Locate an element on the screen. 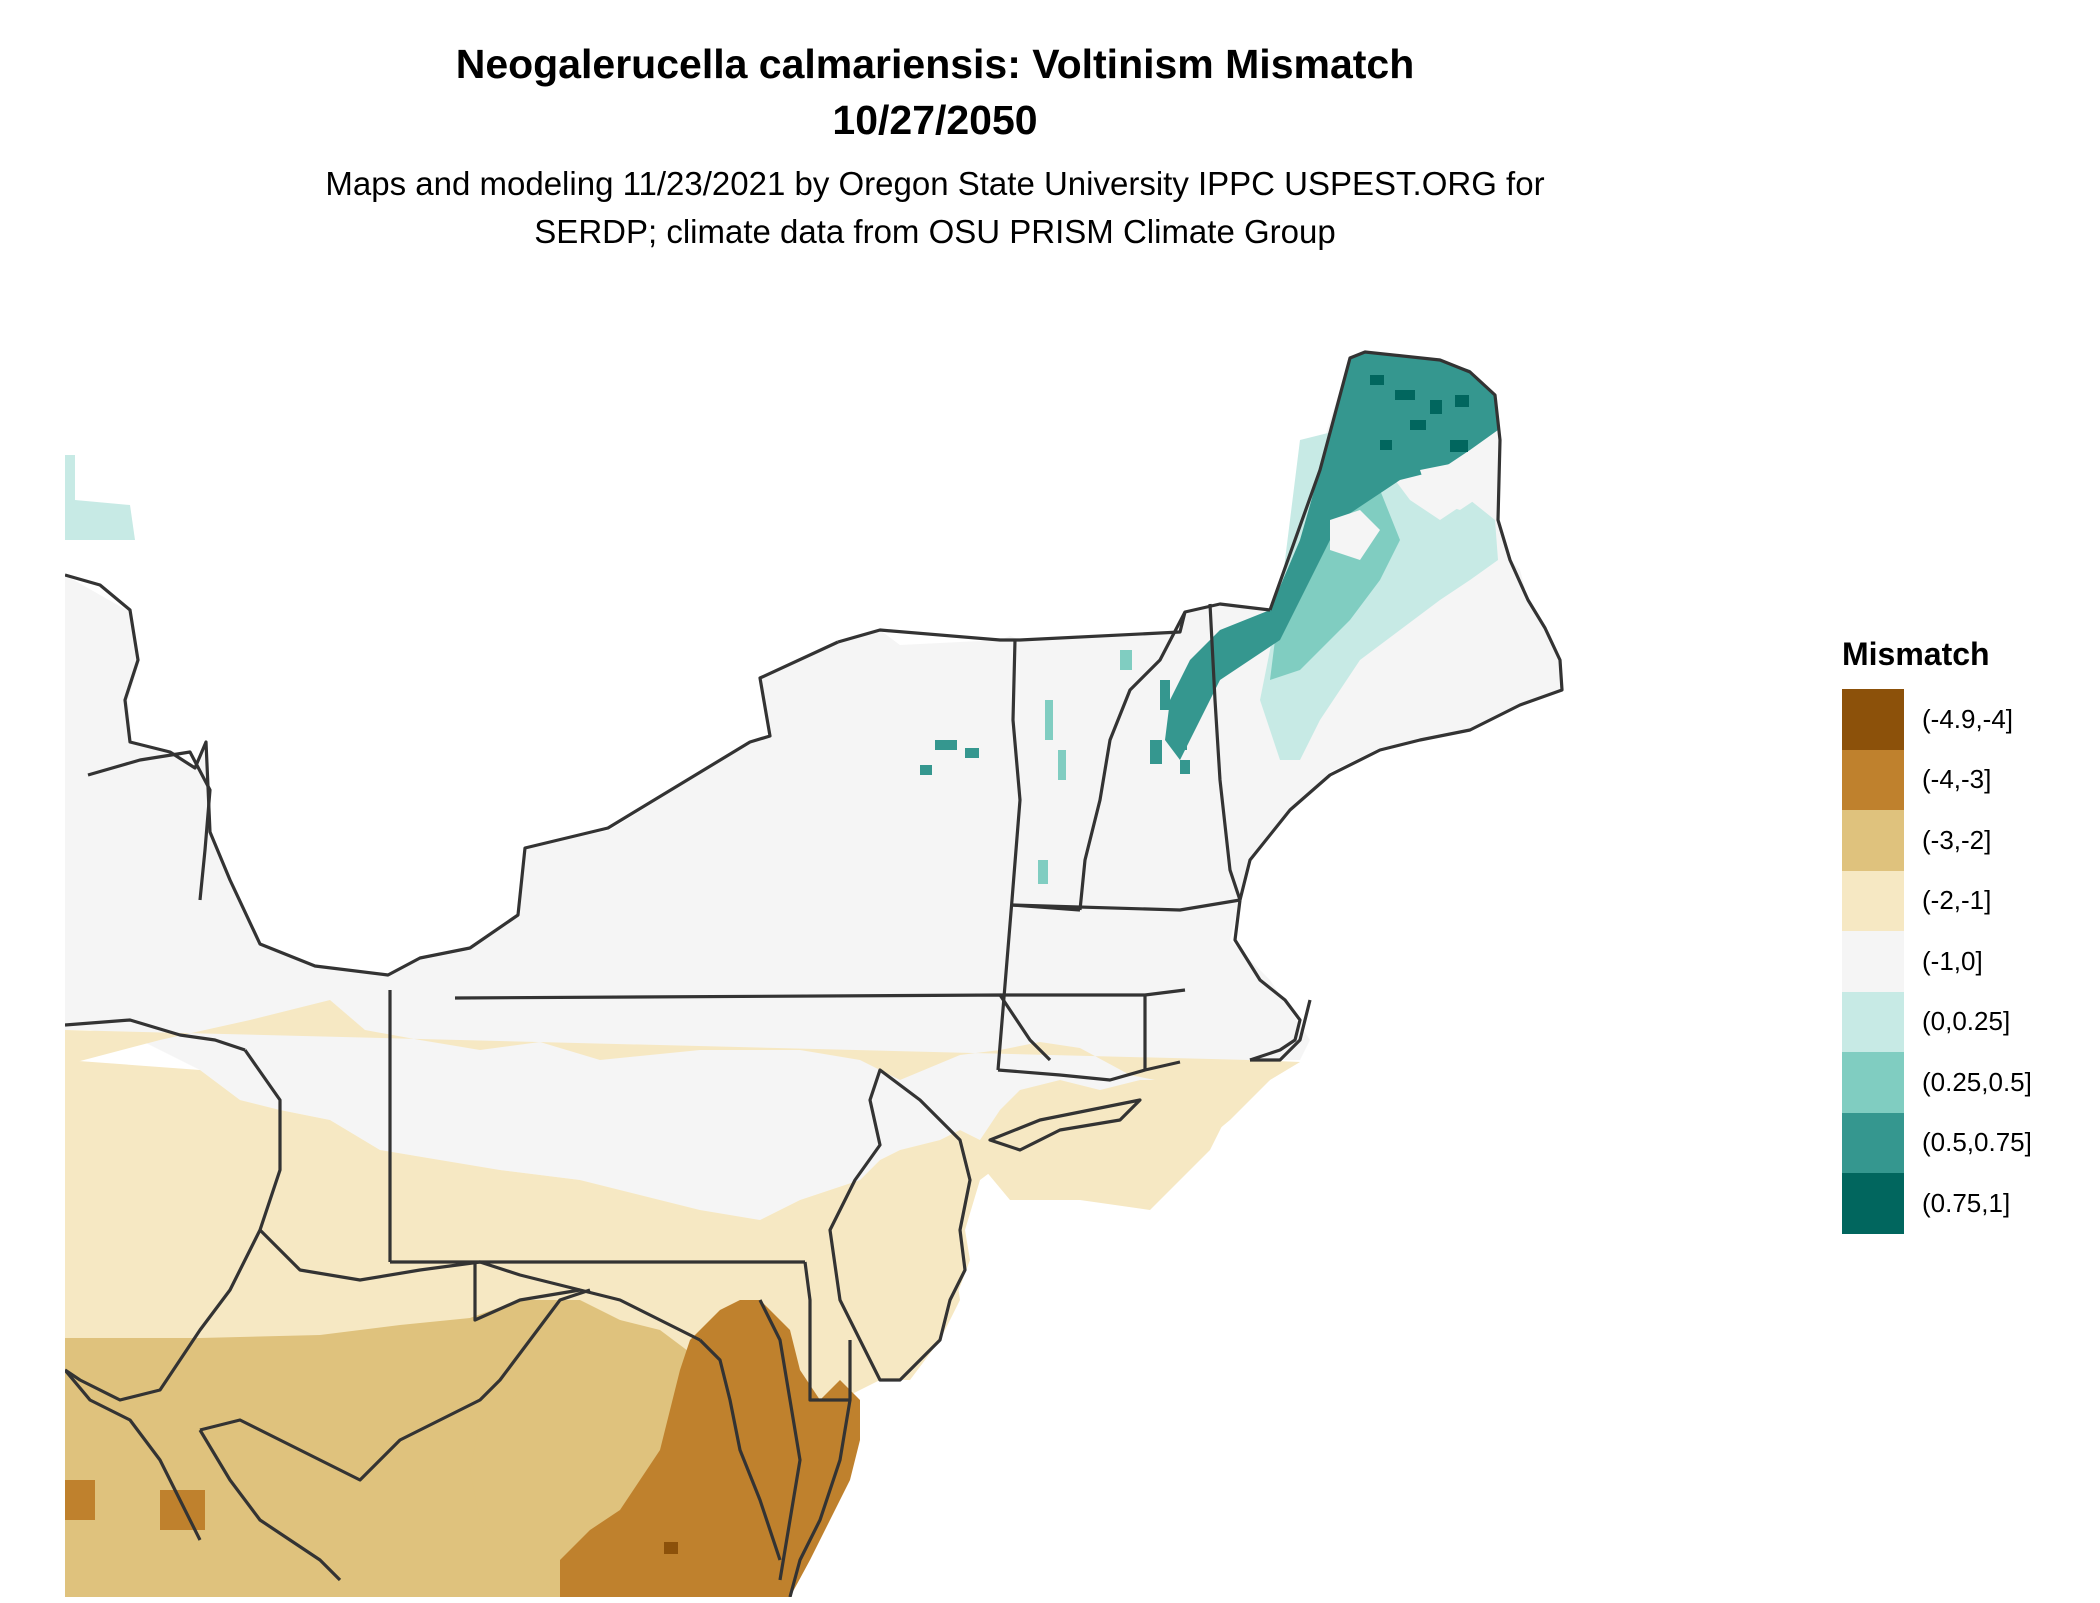  maine-outline is located at coordinates (1401, 625).